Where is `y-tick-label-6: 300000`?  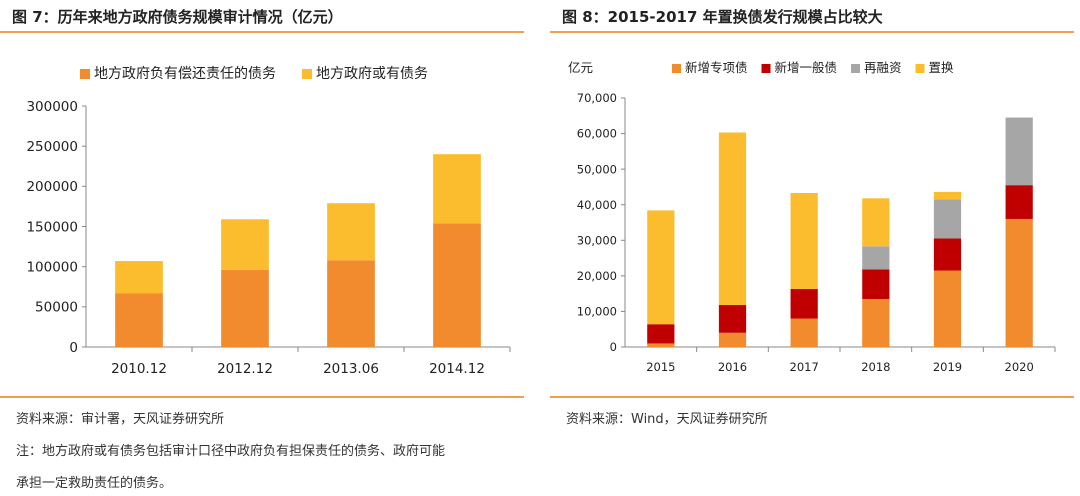 y-tick-label-6: 300000 is located at coordinates (52, 107).